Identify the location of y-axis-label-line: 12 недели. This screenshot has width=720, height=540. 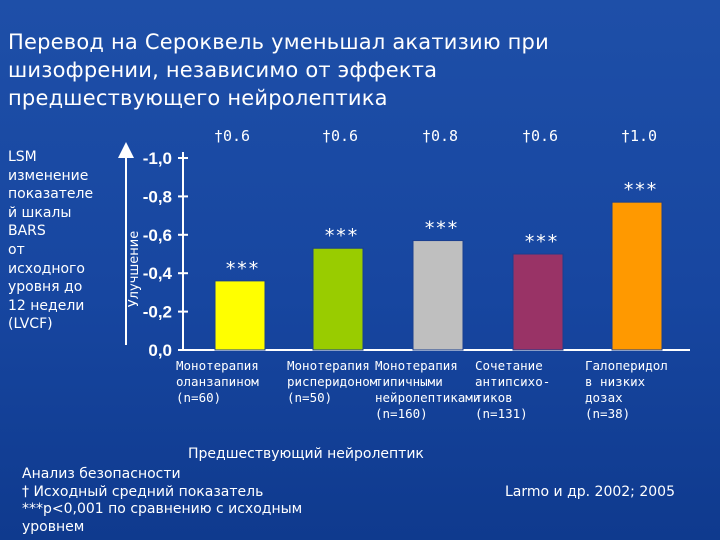
(46, 305).